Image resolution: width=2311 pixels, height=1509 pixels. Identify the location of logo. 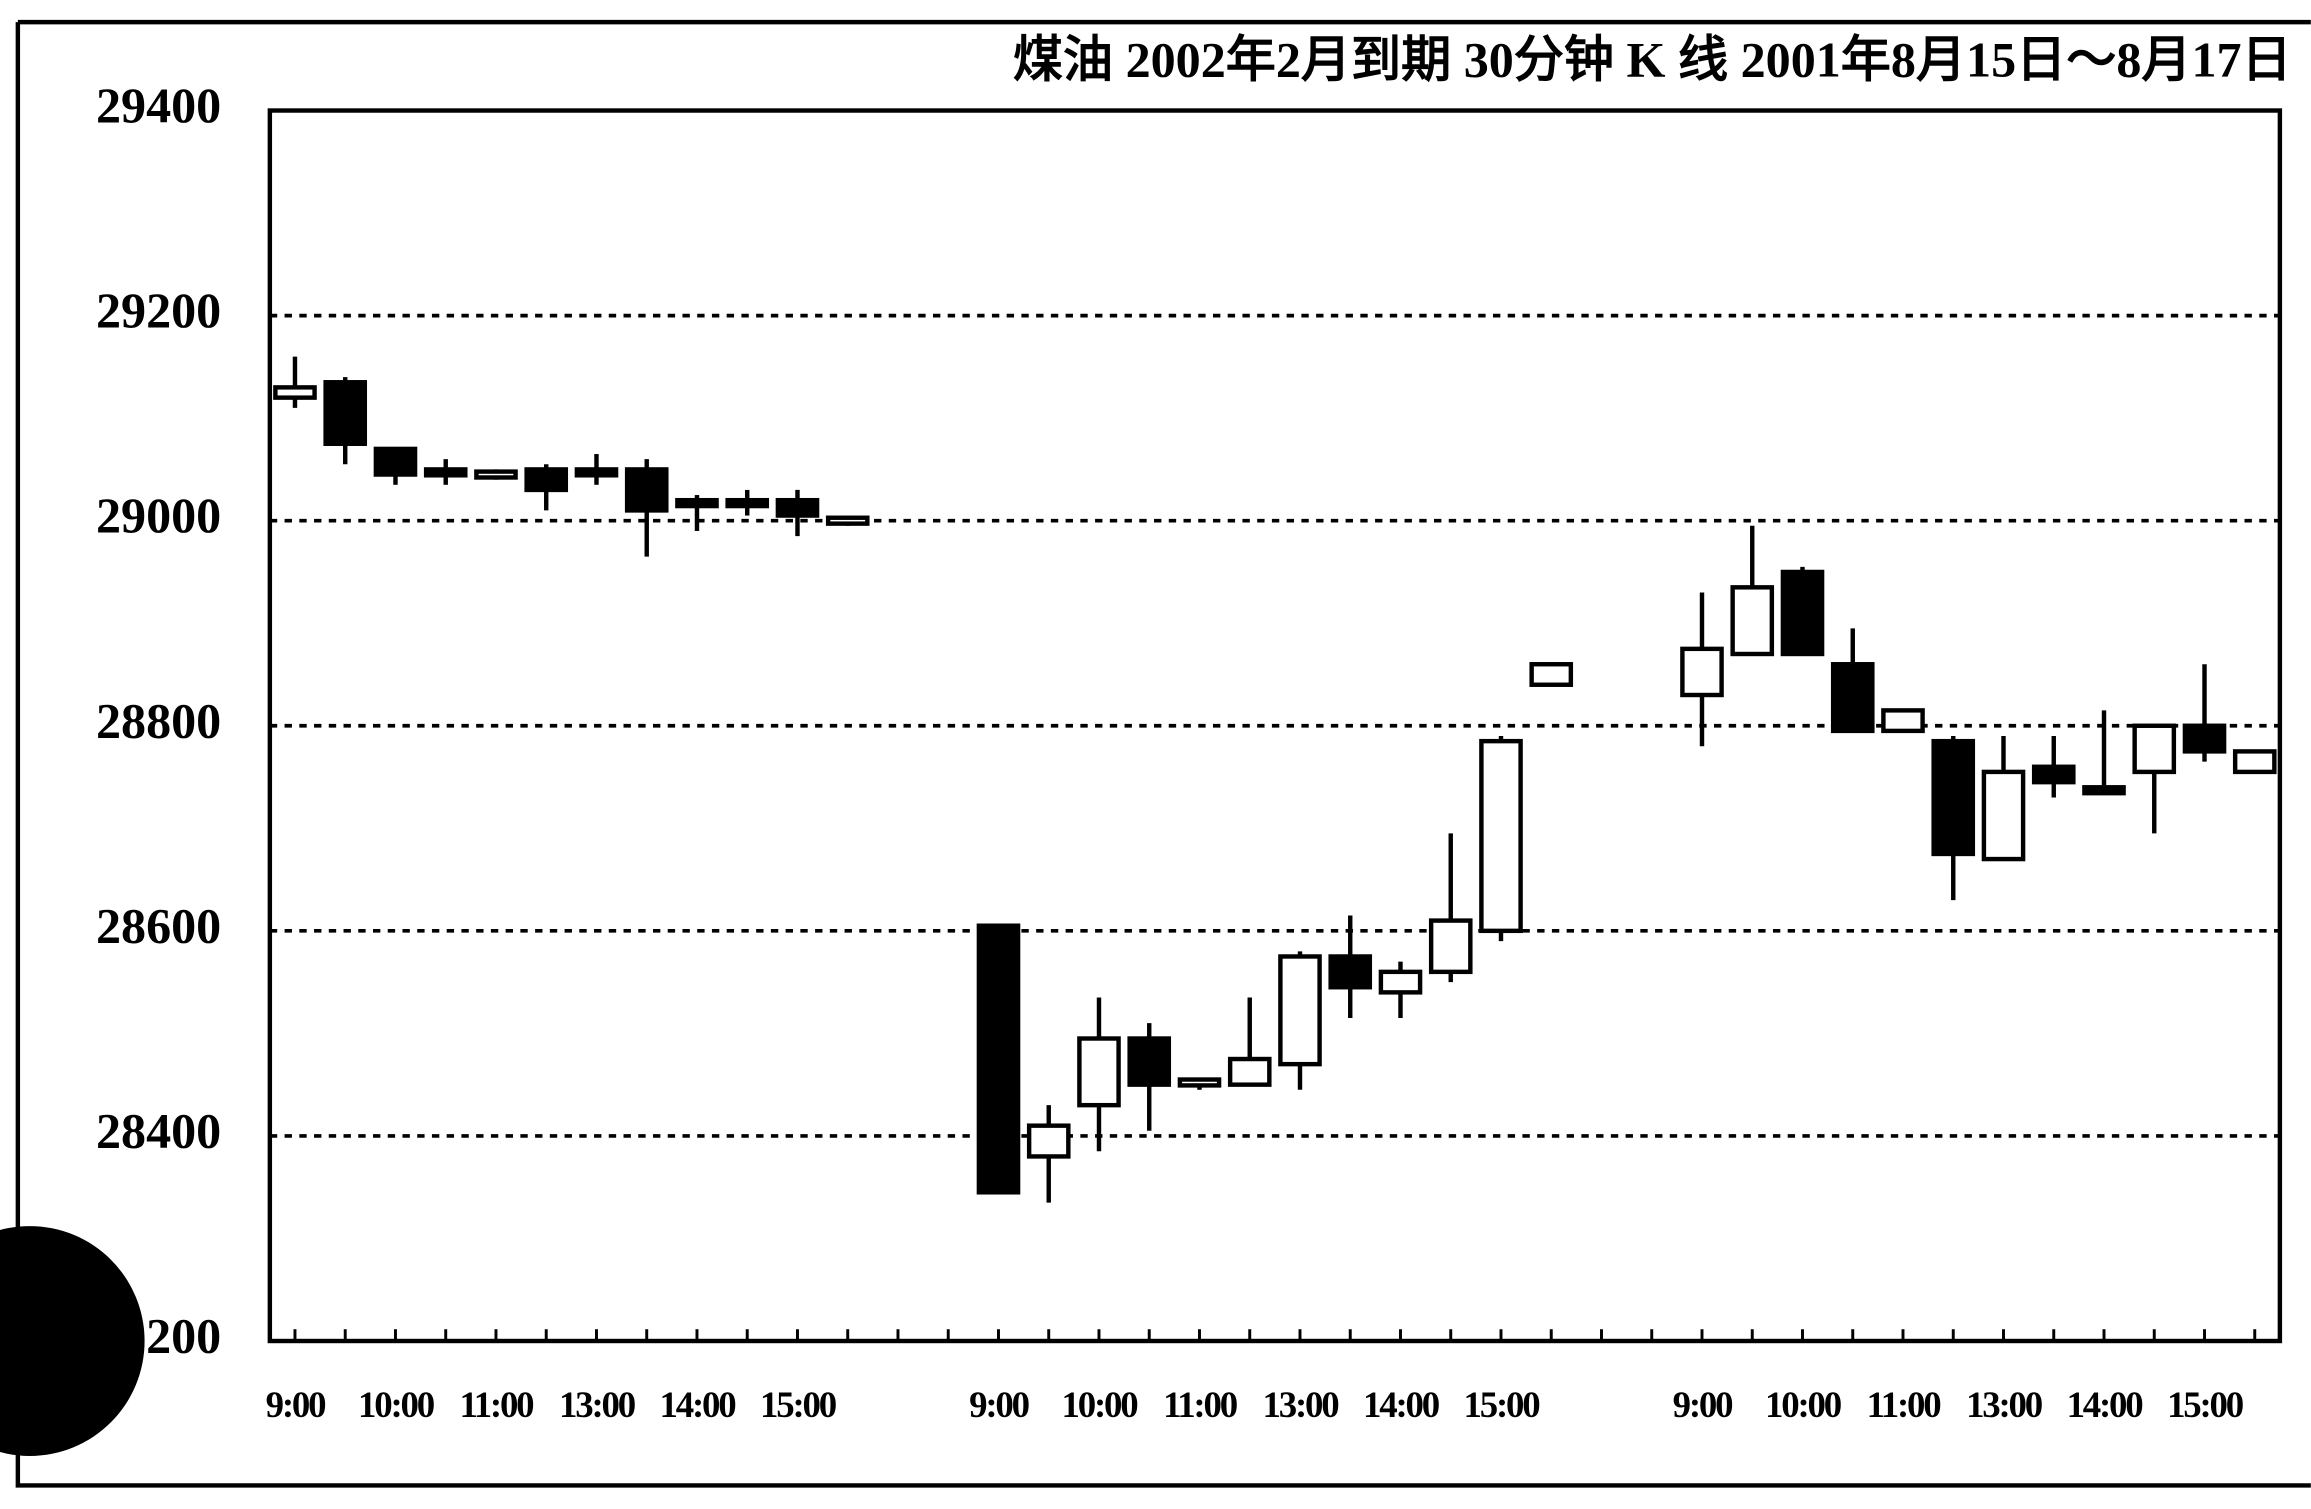
(72, 1341).